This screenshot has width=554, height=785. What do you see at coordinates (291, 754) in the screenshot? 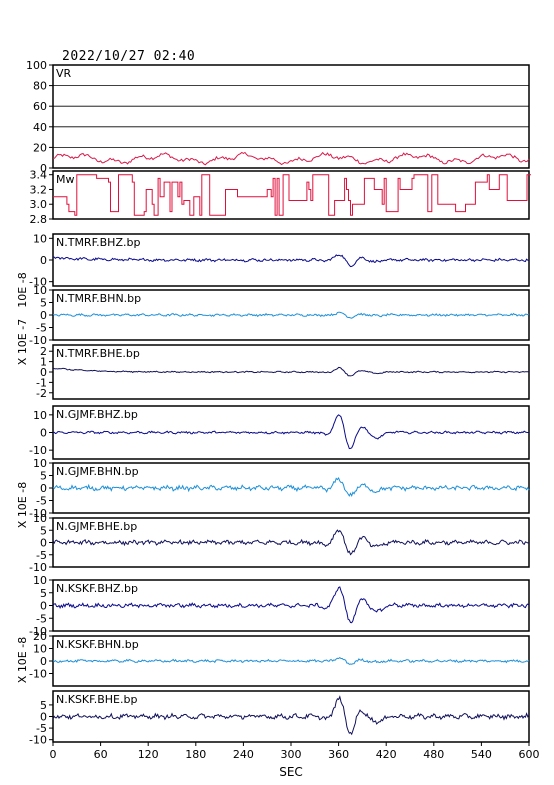
I see `x-tick-label: 300` at bounding box center [291, 754].